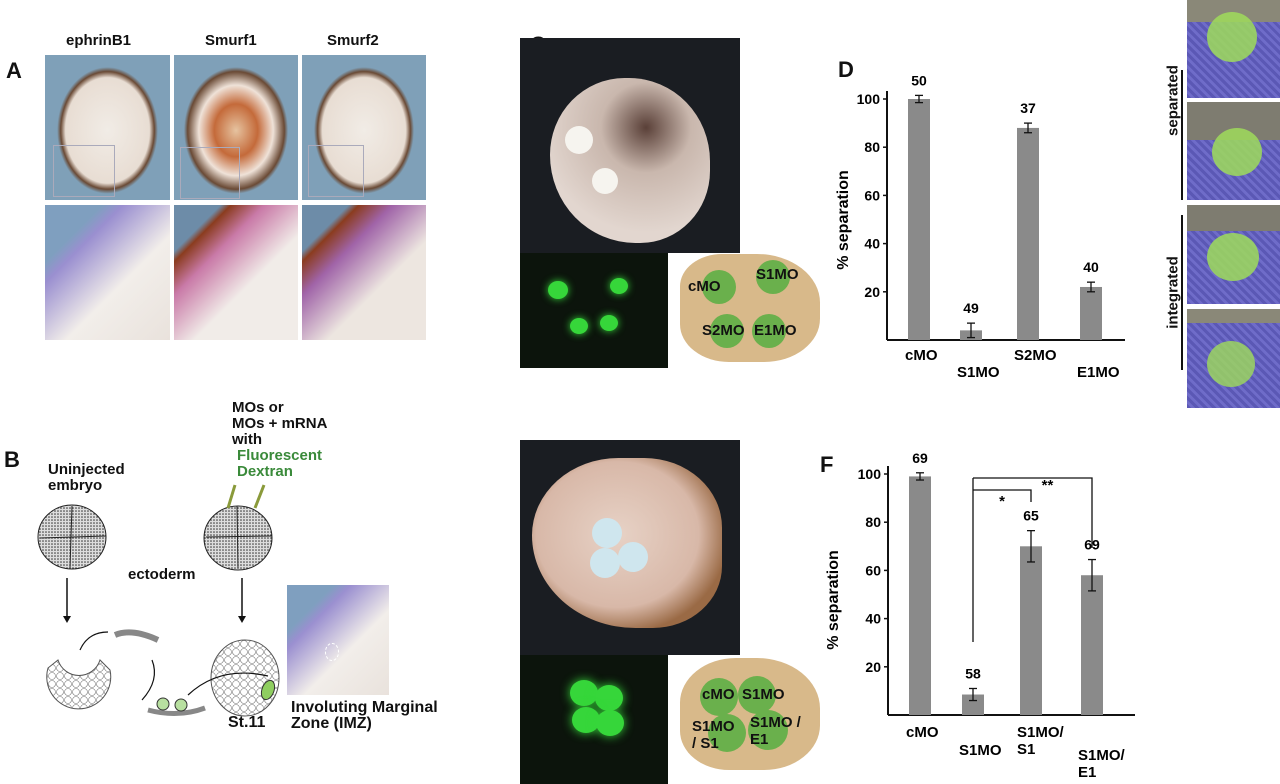 The width and height of the screenshot is (1280, 784). I want to click on integrated-label: integrated, so click(1173, 292).